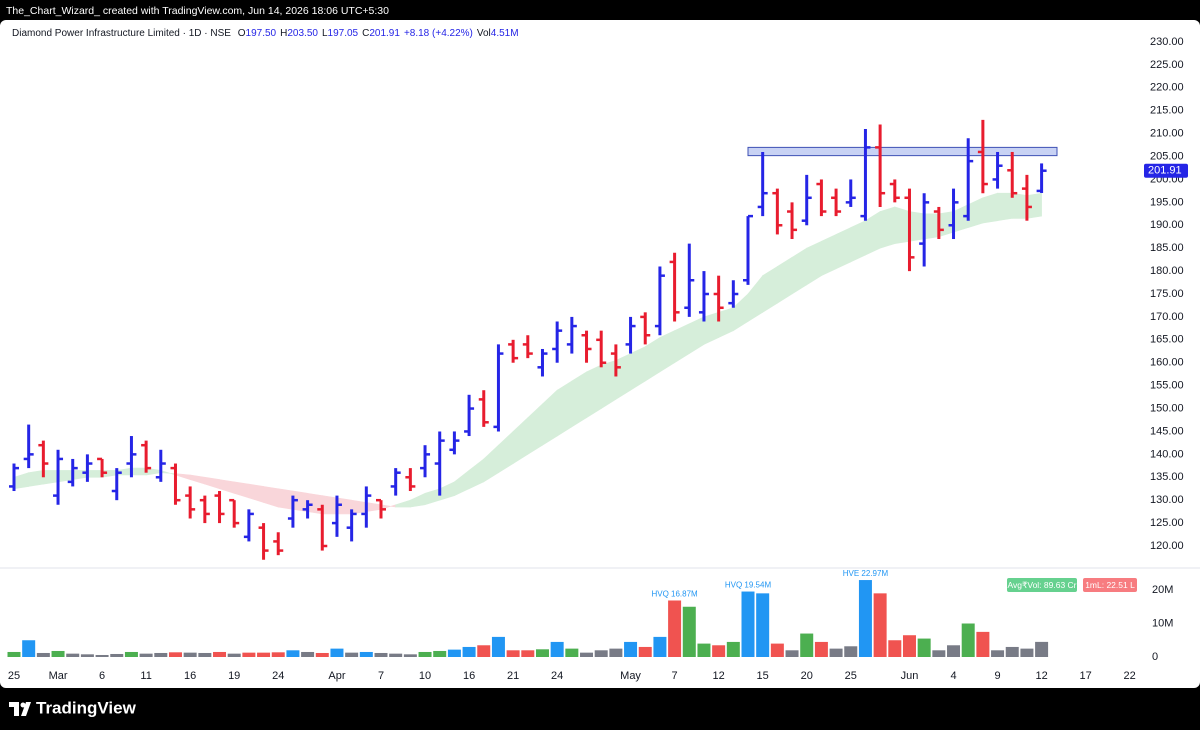 This screenshot has height=730, width=1200. I want to click on x-tick-label: Mar, so click(58, 676).